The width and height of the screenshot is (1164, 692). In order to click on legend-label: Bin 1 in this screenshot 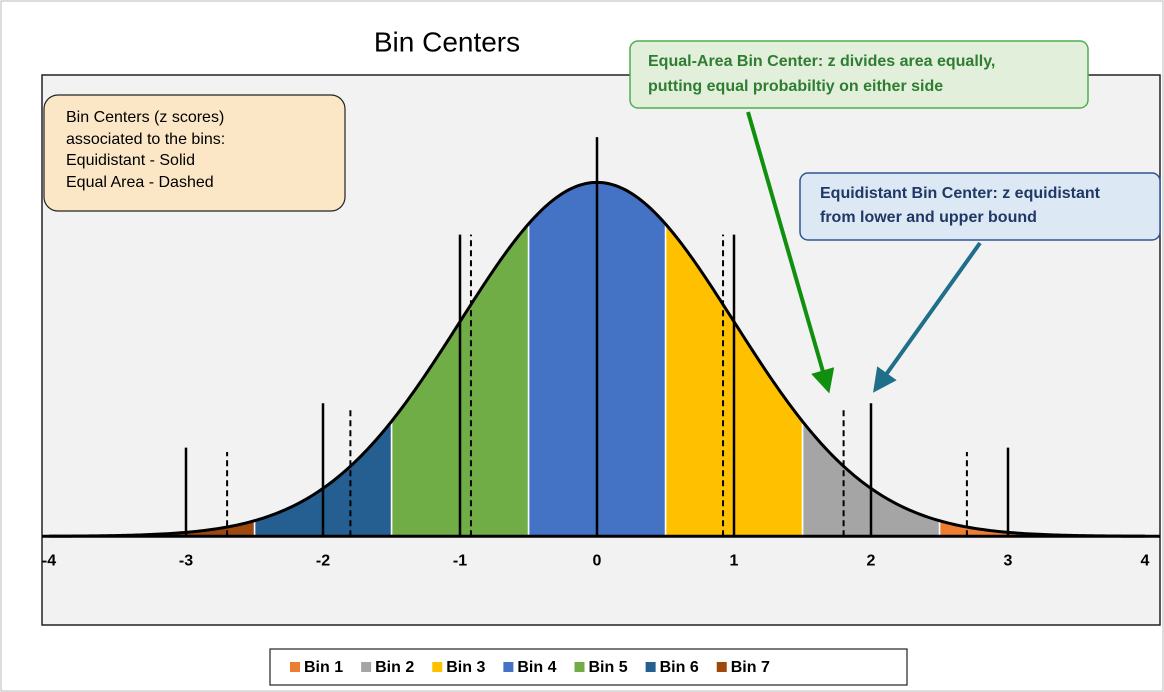, I will do `click(323, 667)`.